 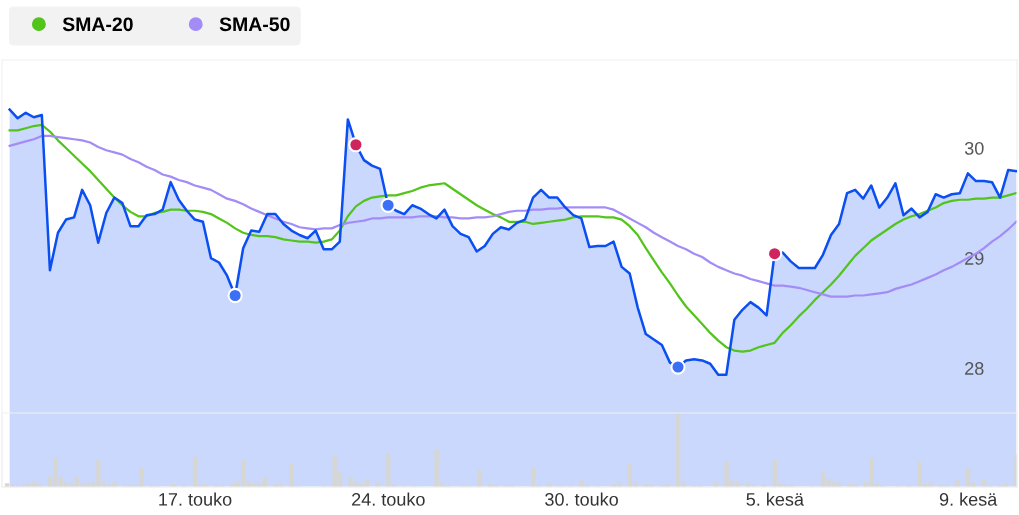 What do you see at coordinates (775, 499) in the screenshot?
I see `x-tick-label: 5. kesä` at bounding box center [775, 499].